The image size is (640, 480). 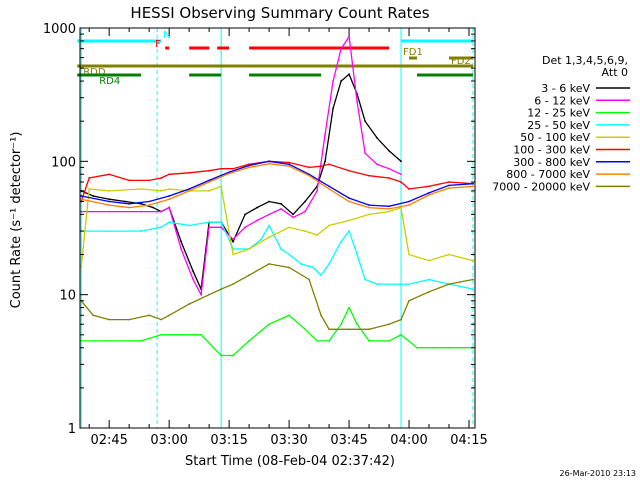 I want to click on legend-entry-label: 7000 - 20000 keV, so click(x=541, y=186).